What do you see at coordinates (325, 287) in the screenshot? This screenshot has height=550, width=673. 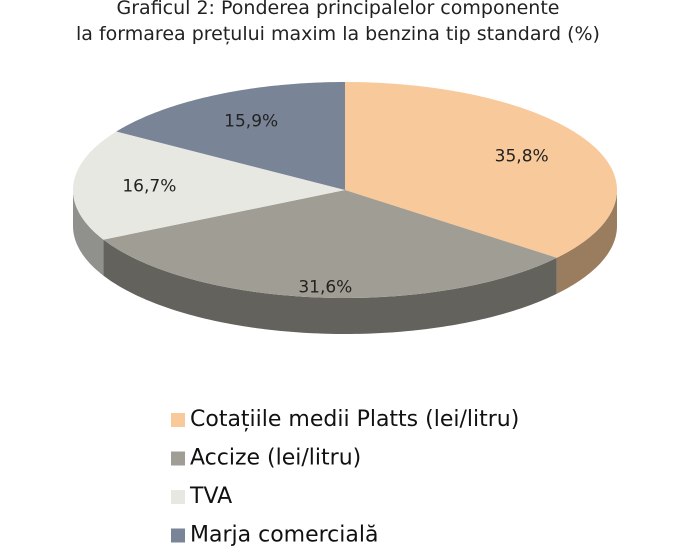 I see `value-label: 31,6%` at bounding box center [325, 287].